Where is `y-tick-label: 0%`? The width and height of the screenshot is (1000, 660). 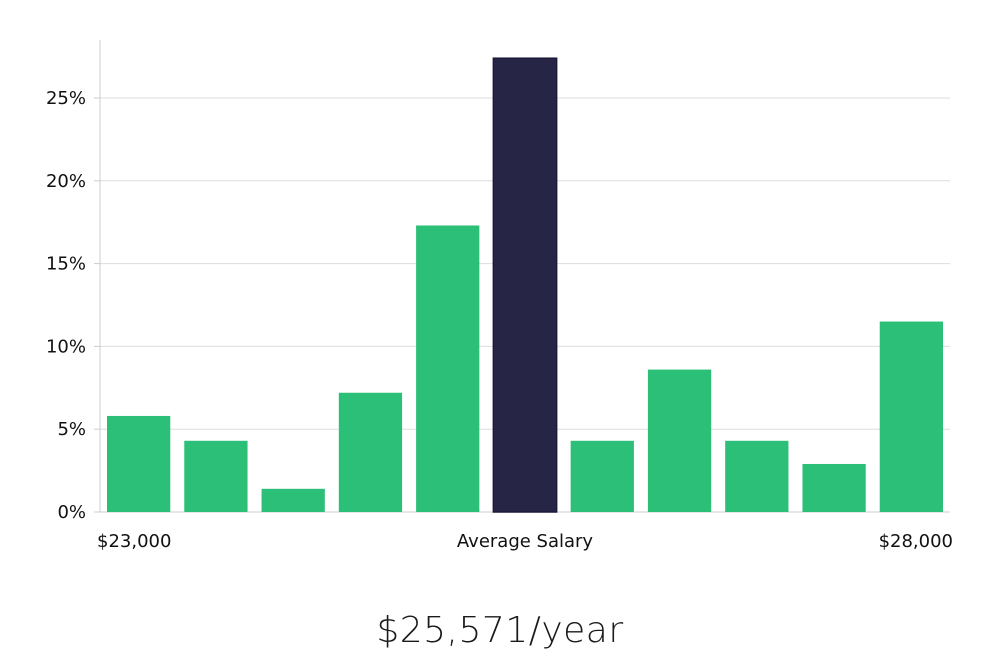
y-tick-label: 0% is located at coordinates (71, 512).